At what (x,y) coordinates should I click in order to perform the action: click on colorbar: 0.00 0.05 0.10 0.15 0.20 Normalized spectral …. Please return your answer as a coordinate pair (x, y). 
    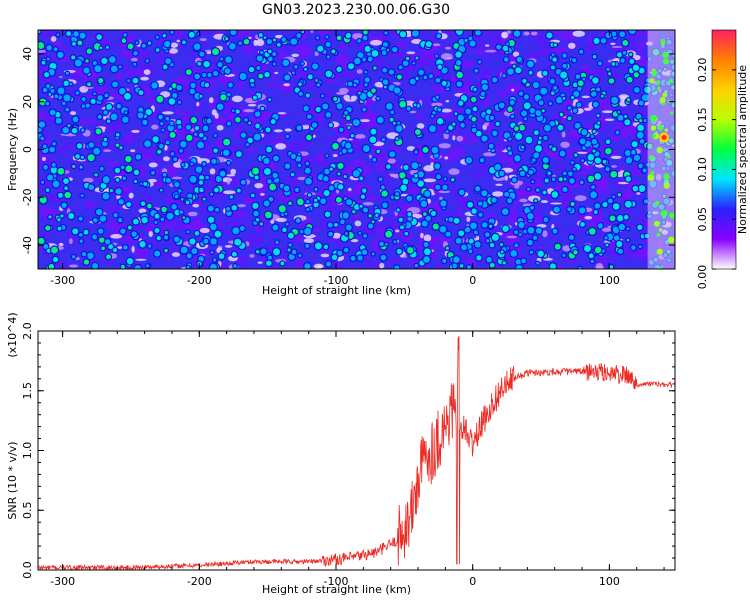
    Looking at the image, I should click on (722, 159).